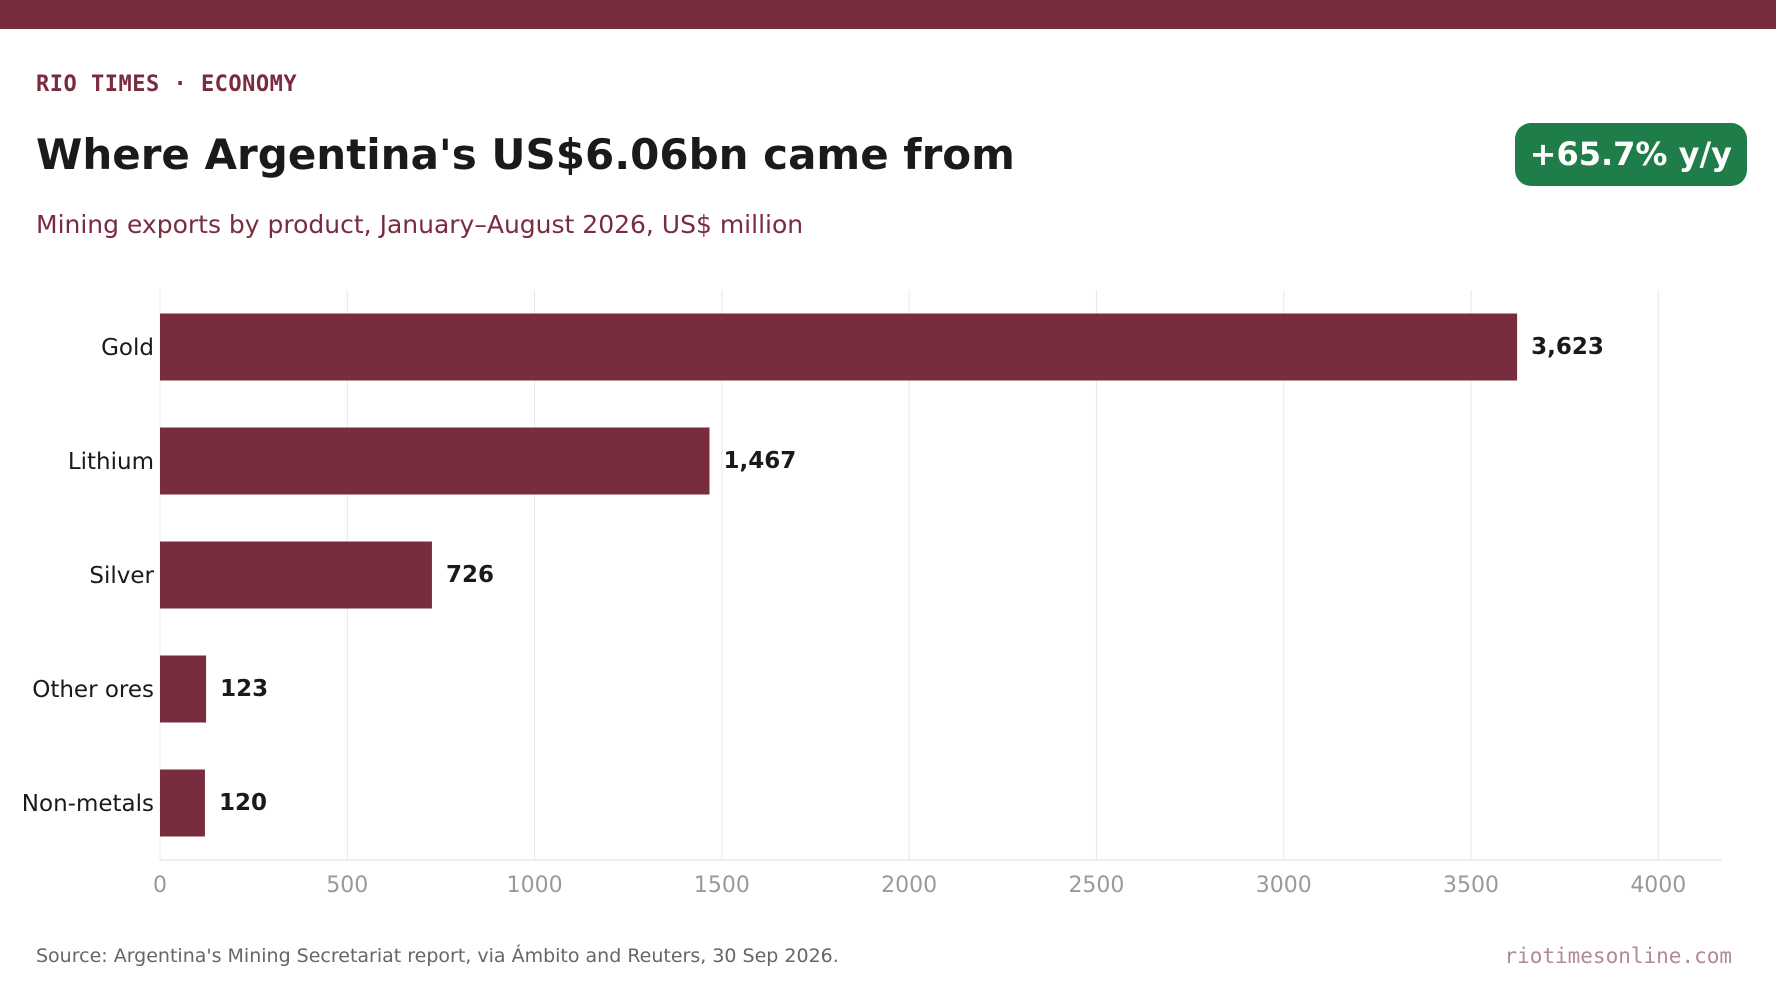  Describe the element at coordinates (93, 690) in the screenshot. I see `category-label: Other ores` at that location.